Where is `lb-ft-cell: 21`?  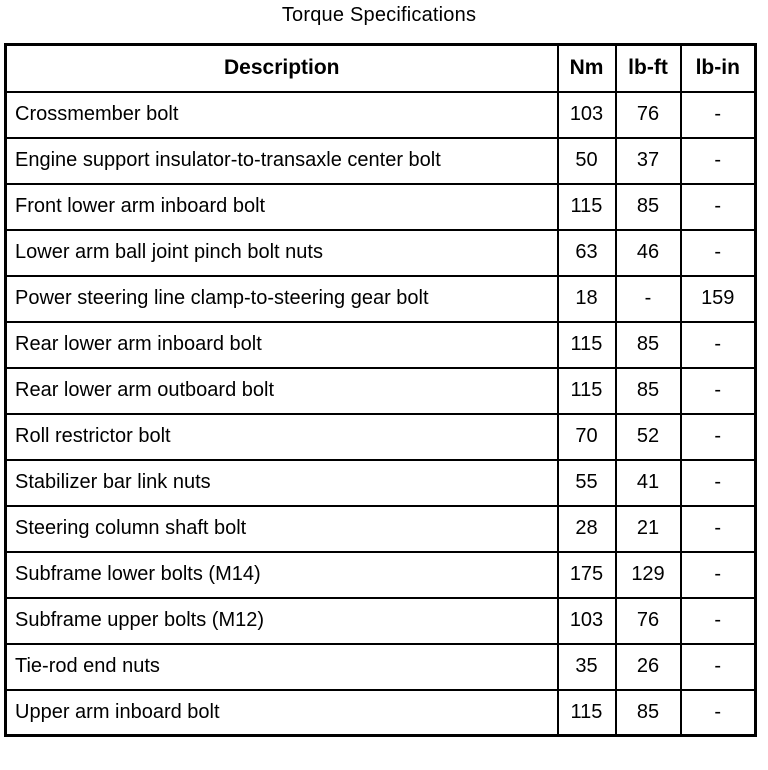
lb-ft-cell: 21 is located at coordinates (648, 528).